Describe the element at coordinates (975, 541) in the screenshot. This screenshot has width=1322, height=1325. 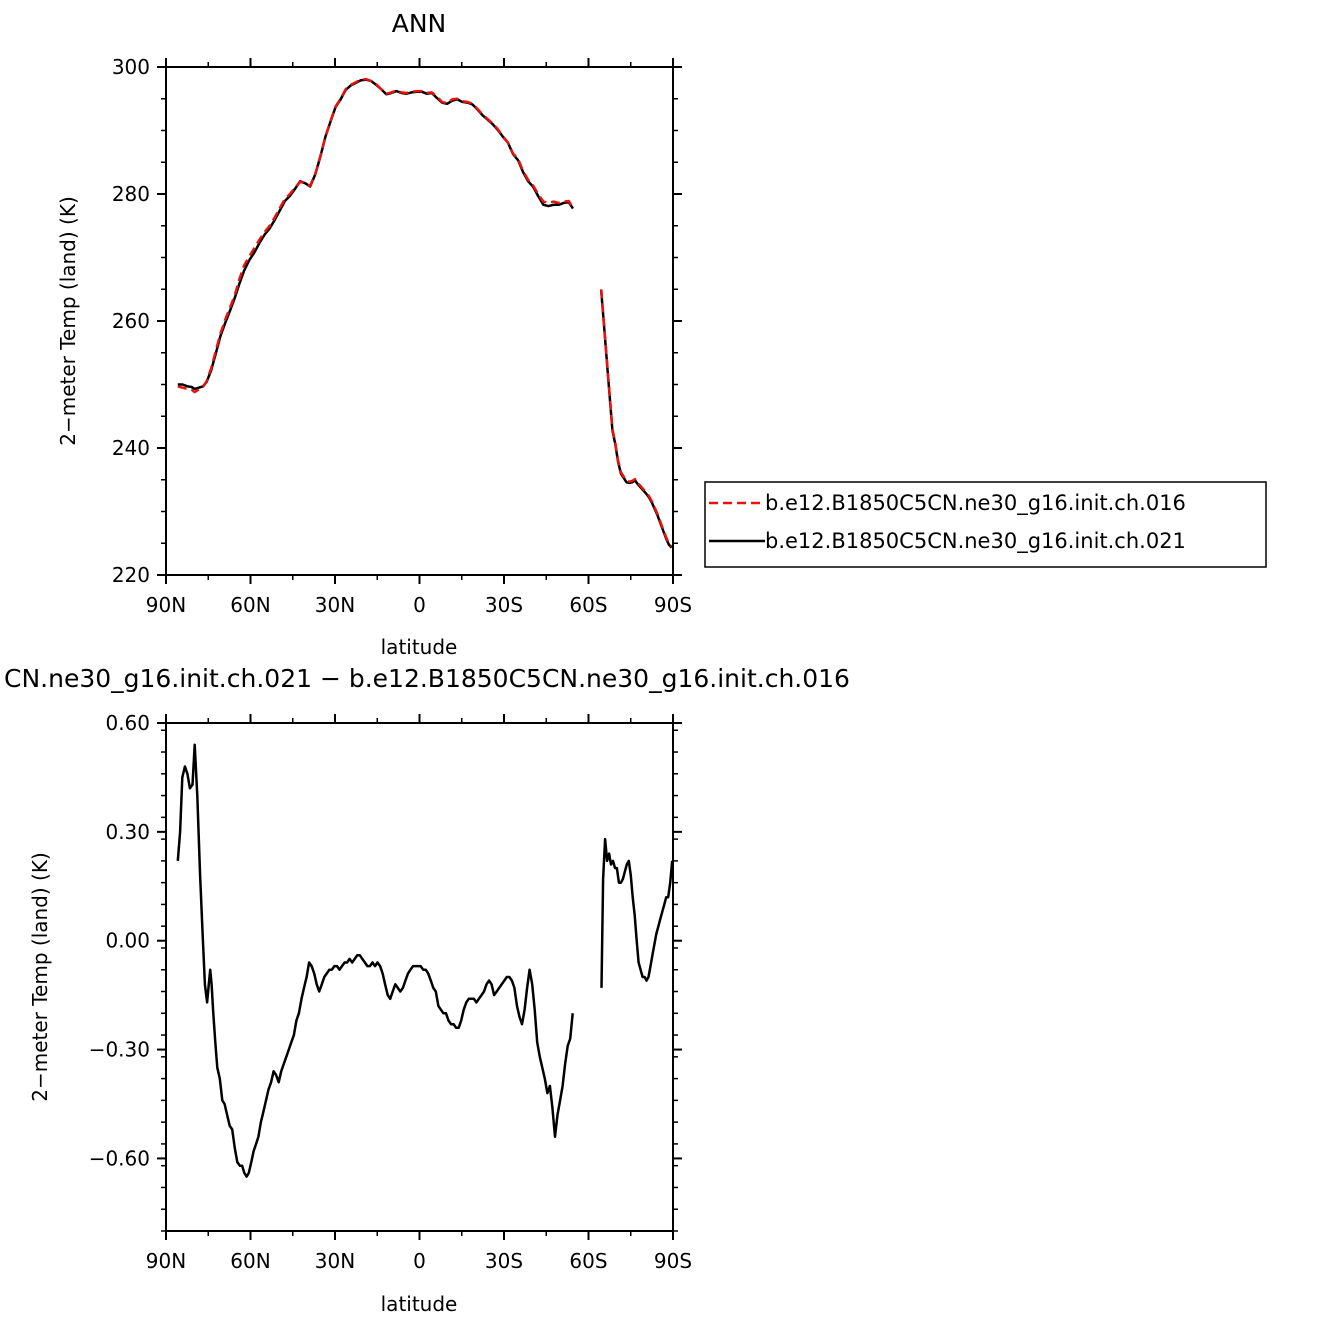
I see `legend-label-series-2: b.e12.B1850C5CN.ne30_g16.init.ch.021` at that location.